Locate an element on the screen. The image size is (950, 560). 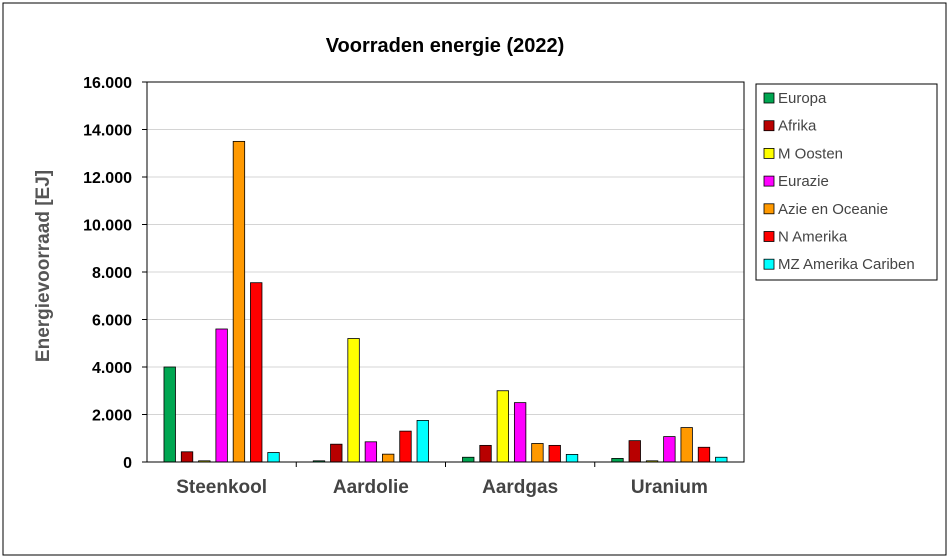
bar-aardolie-mz-amerika-cariben is located at coordinates (422, 441).